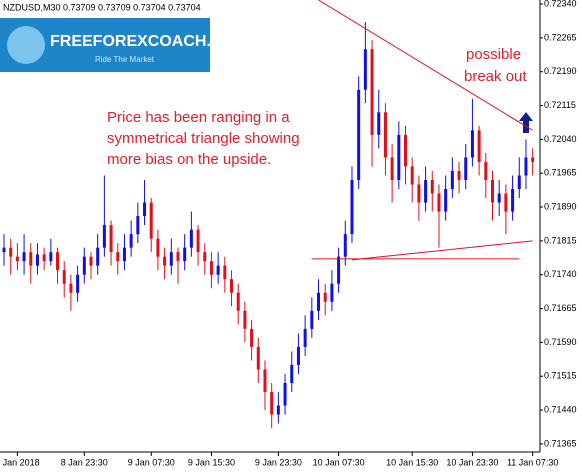 This screenshot has height=472, width=582. I want to click on logo: FREEFOREXCOACH.com Ride The Market, so click(122, 45).